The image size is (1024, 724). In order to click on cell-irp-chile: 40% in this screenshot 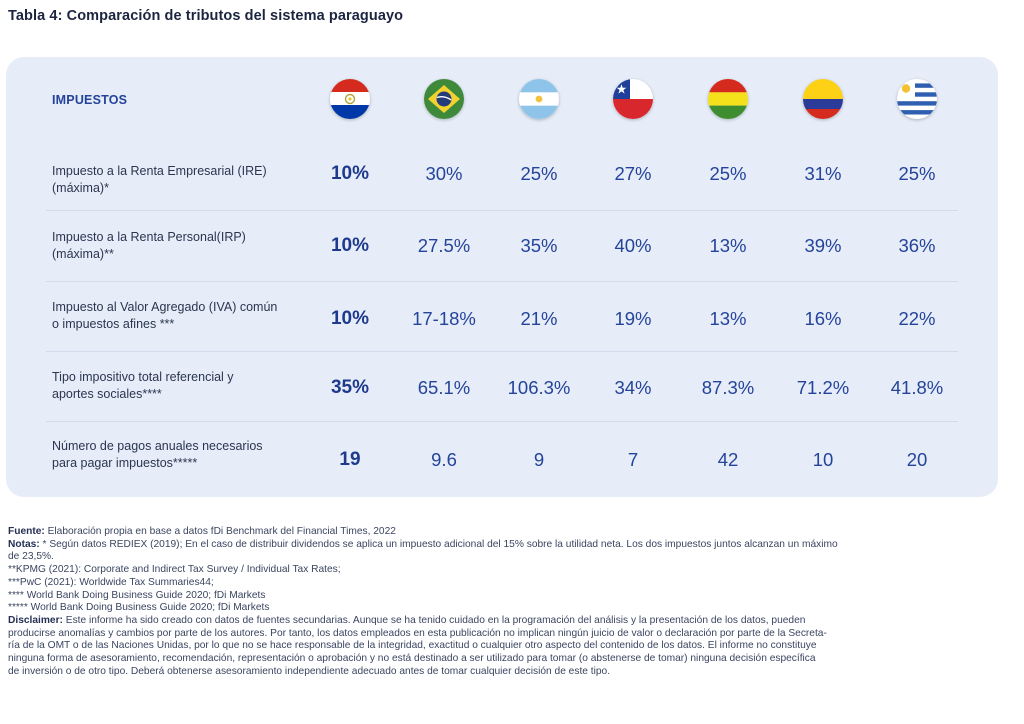, I will do `click(633, 245)`.